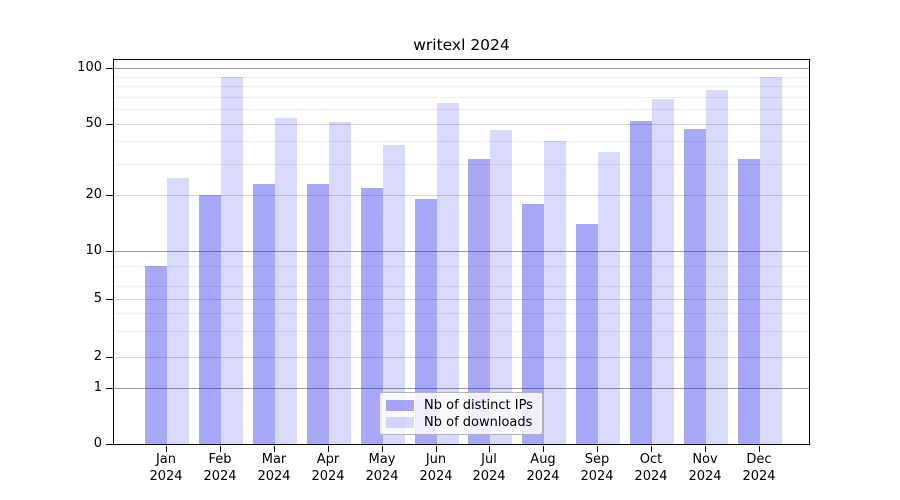  I want to click on x-tick-jan-2024, so click(166, 449).